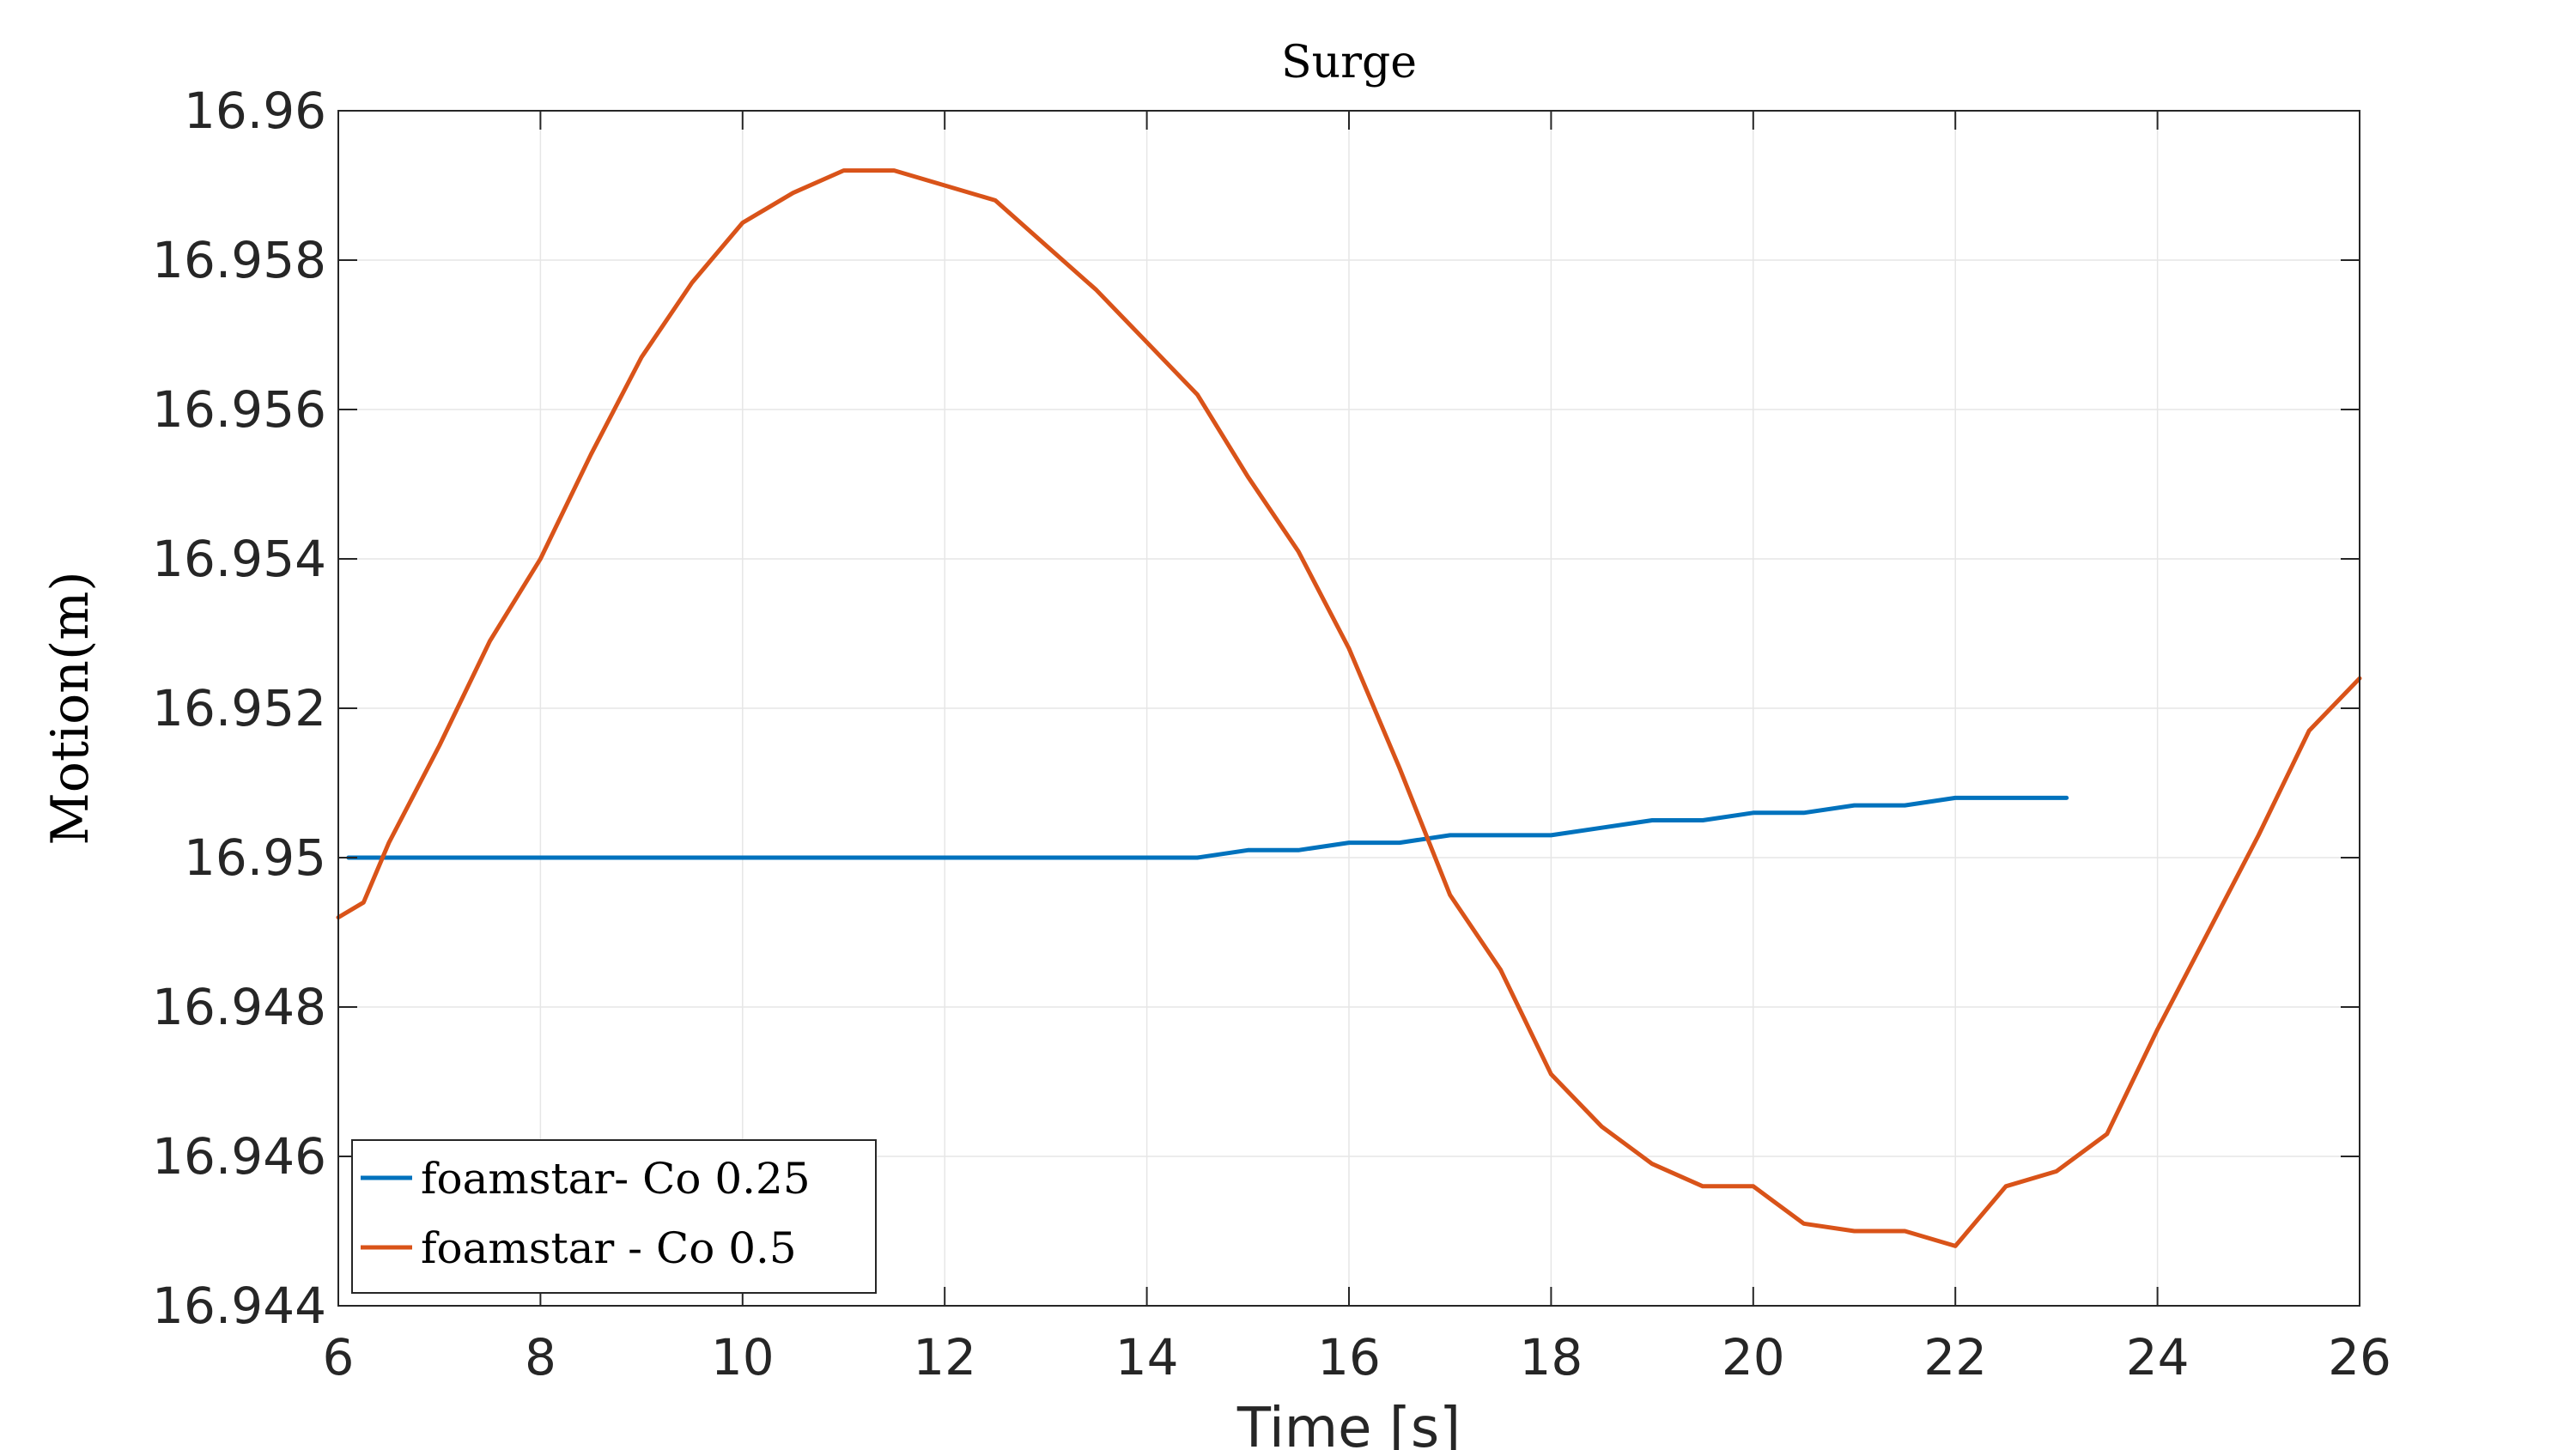 The width and height of the screenshot is (2576, 1450). What do you see at coordinates (944, 1357) in the screenshot?
I see `x-tick-label: 12` at bounding box center [944, 1357].